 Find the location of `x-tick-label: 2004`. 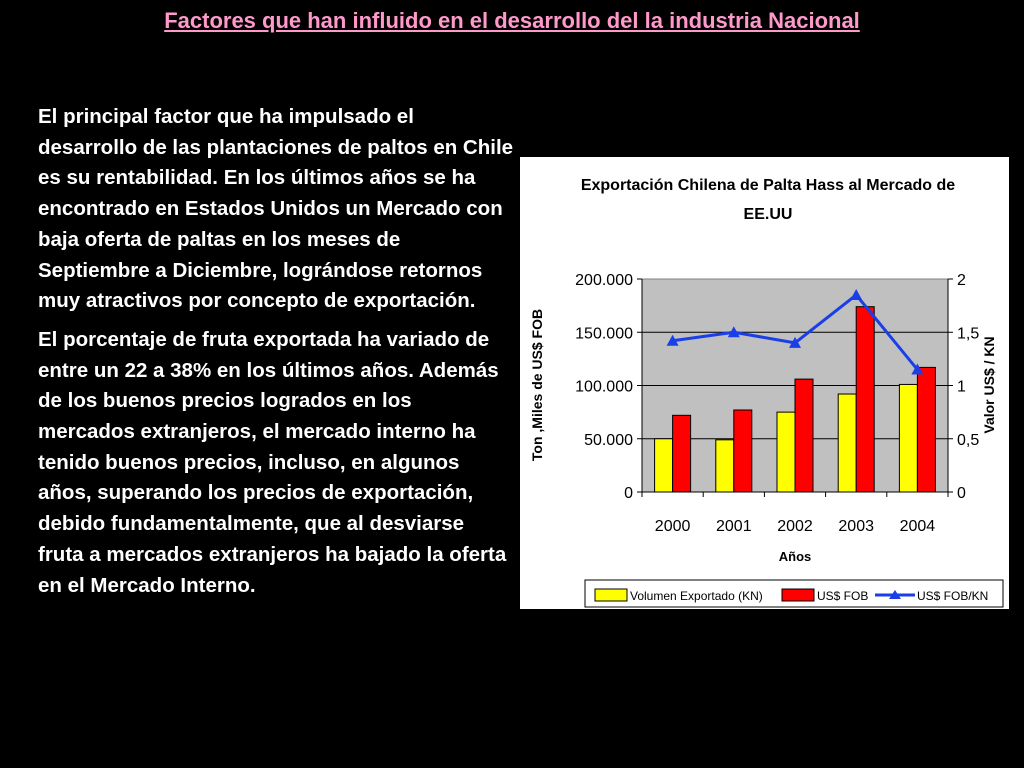

x-tick-label: 2004 is located at coordinates (918, 526).